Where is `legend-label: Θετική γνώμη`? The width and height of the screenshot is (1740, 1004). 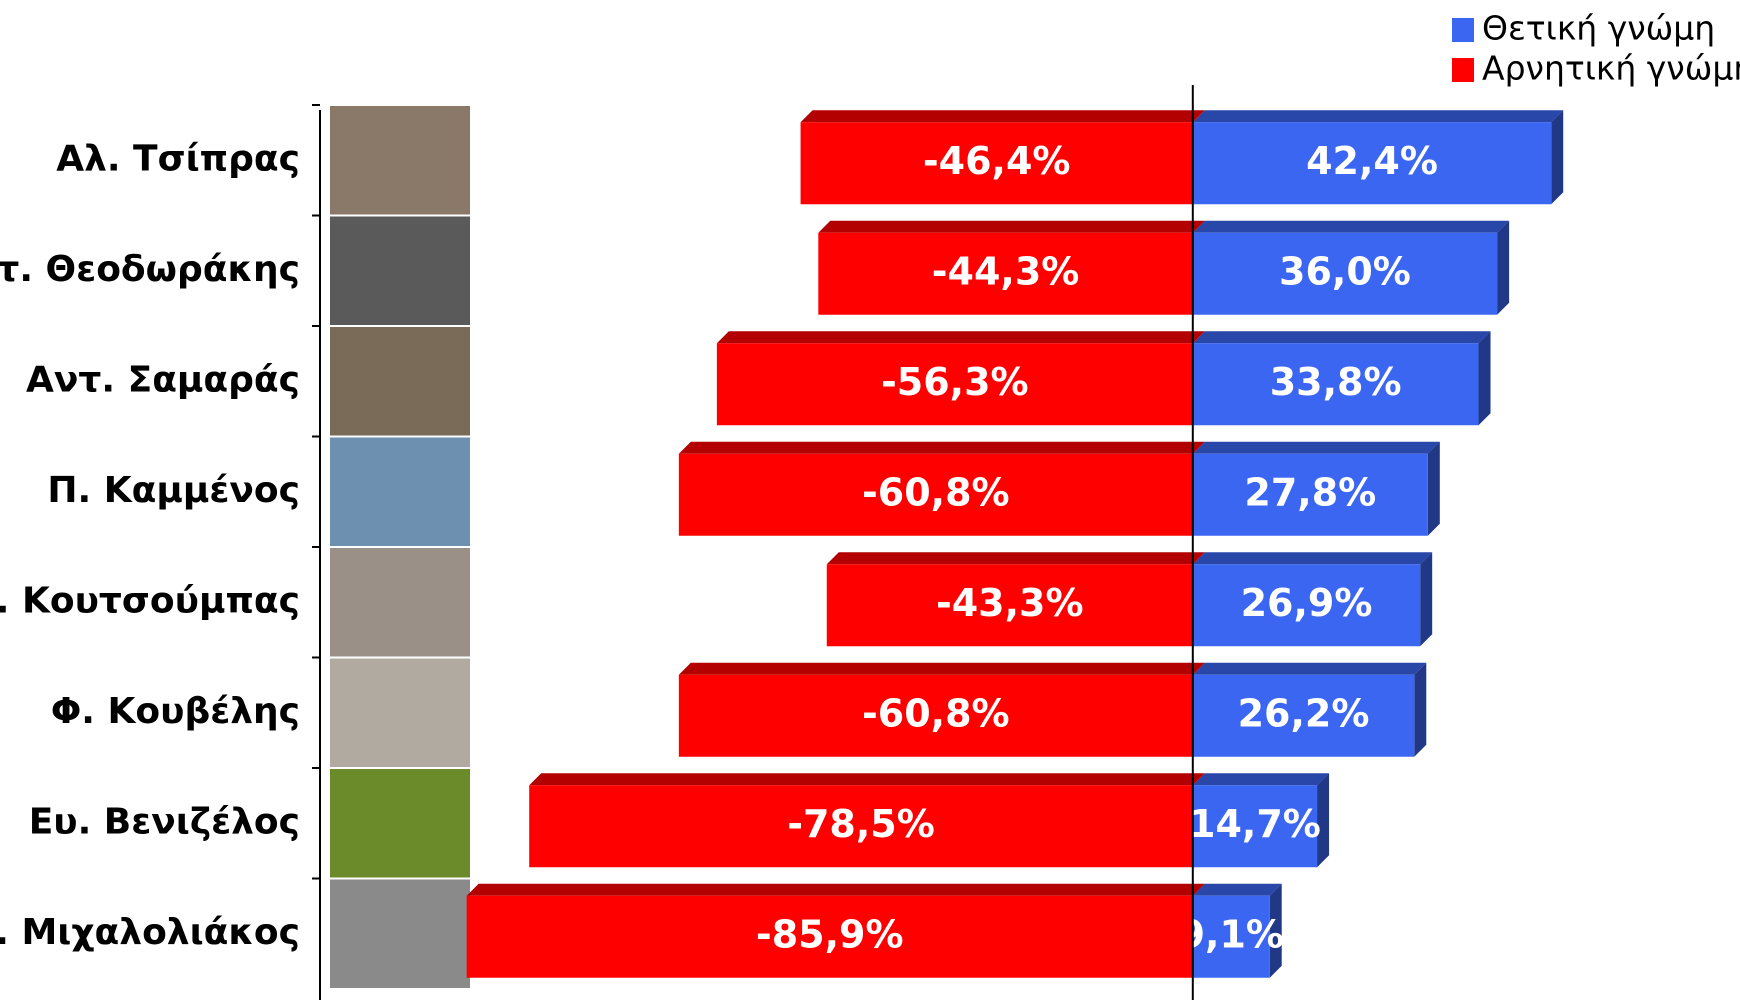
legend-label: Θετική γνώμη is located at coordinates (1598, 28).